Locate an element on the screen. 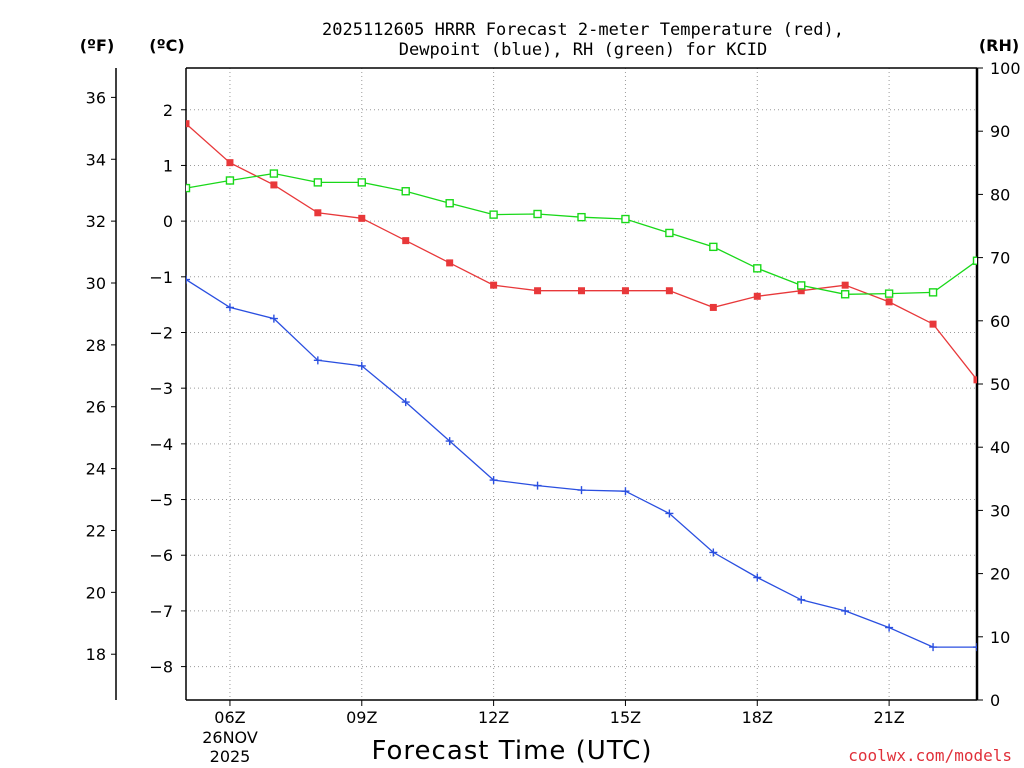 This screenshot has height=768, width=1024. x-tick-label: 09Z is located at coordinates (361, 717).